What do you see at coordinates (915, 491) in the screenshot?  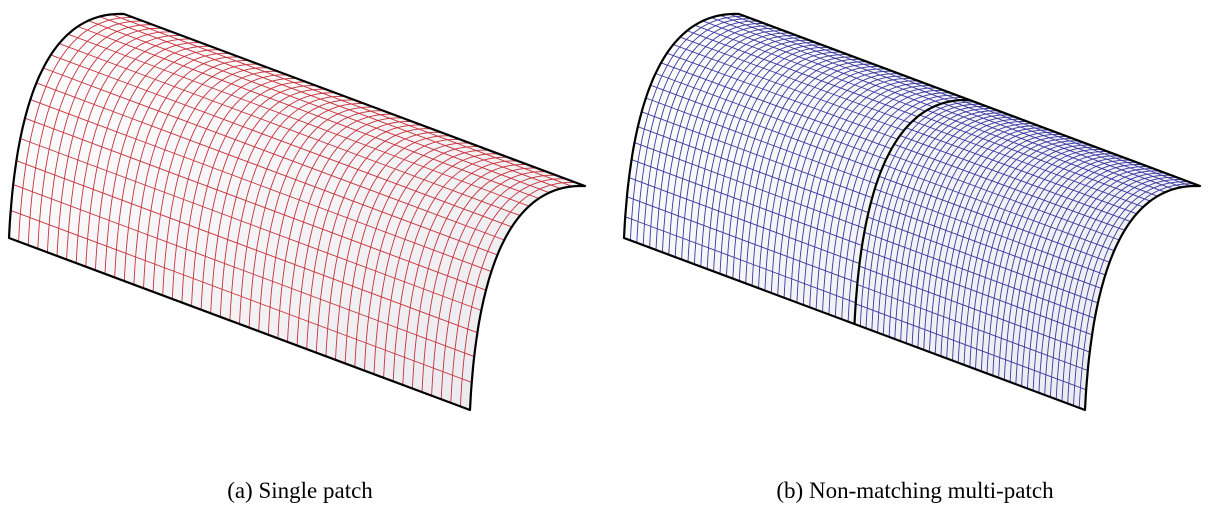 I see `caption-multi-patch: (b) Non-matching multi-patch` at bounding box center [915, 491].